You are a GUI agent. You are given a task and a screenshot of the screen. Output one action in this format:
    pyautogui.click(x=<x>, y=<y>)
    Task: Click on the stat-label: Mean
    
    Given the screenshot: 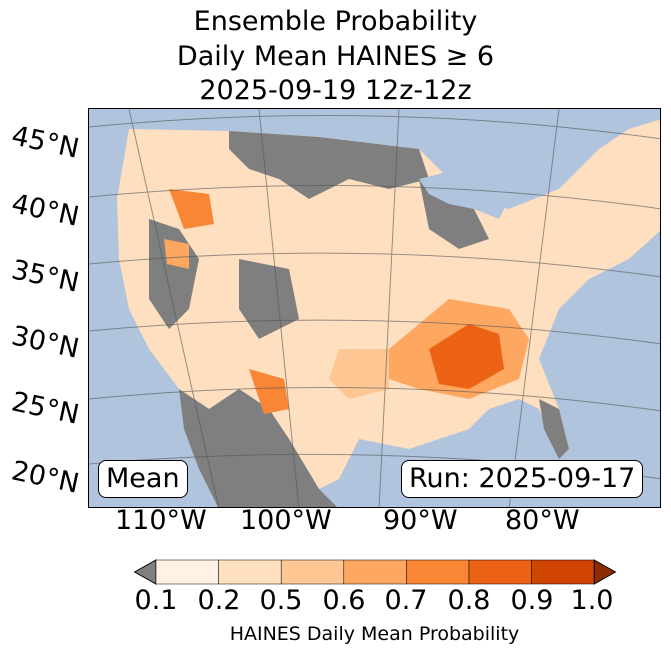 What is the action you would take?
    pyautogui.click(x=143, y=479)
    